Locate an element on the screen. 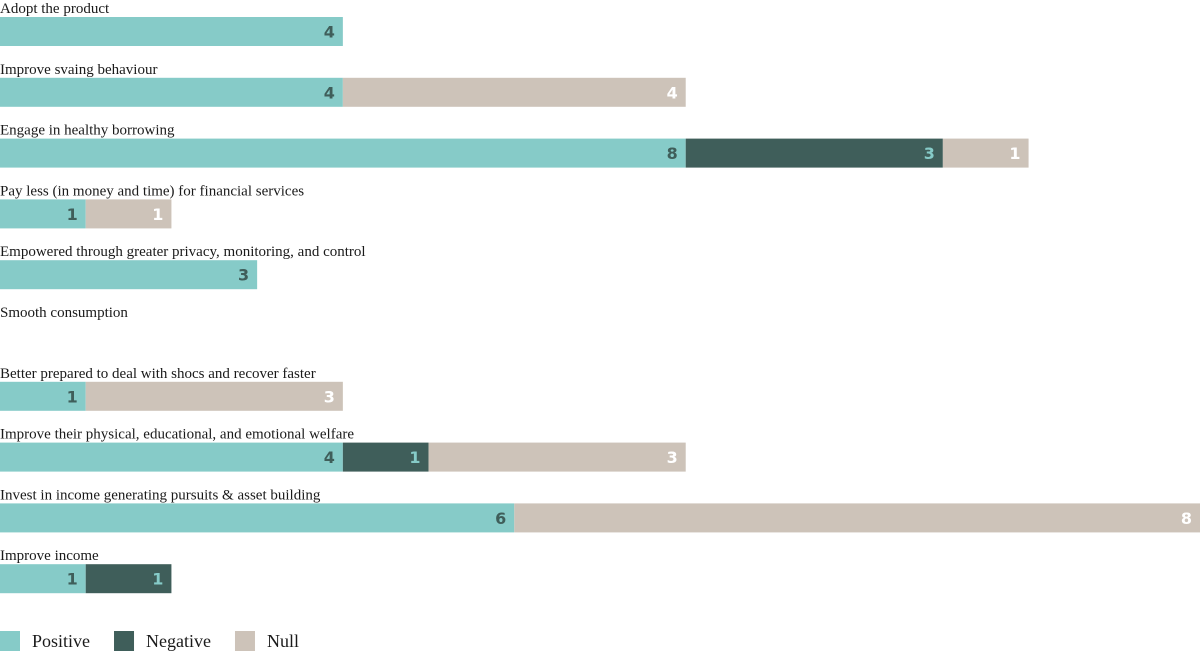  value-label: 6 is located at coordinates (500, 518).